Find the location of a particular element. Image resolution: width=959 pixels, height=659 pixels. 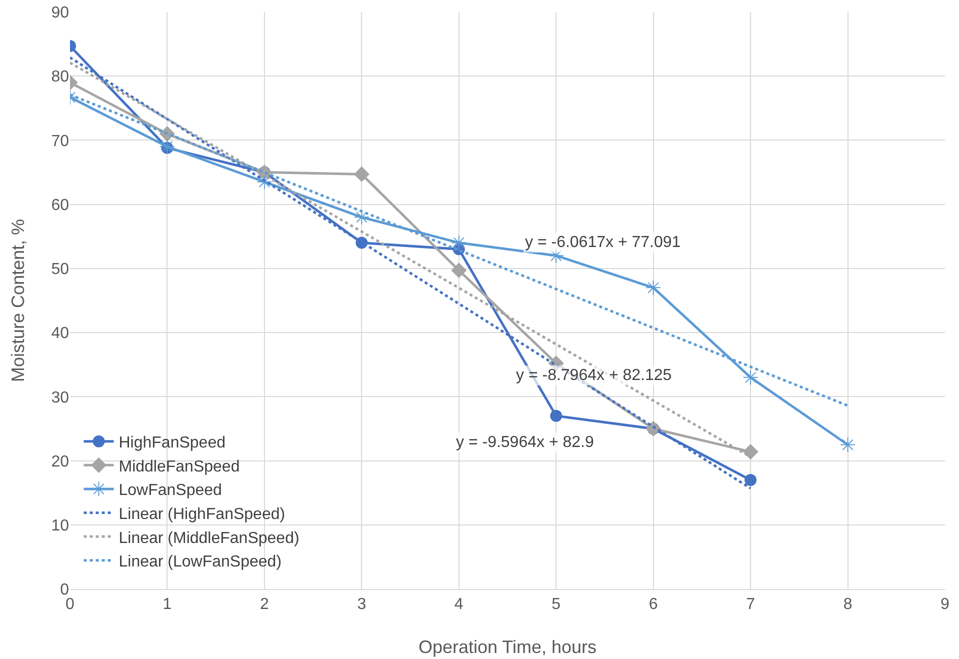

x-tick-label: 2 is located at coordinates (264, 605).